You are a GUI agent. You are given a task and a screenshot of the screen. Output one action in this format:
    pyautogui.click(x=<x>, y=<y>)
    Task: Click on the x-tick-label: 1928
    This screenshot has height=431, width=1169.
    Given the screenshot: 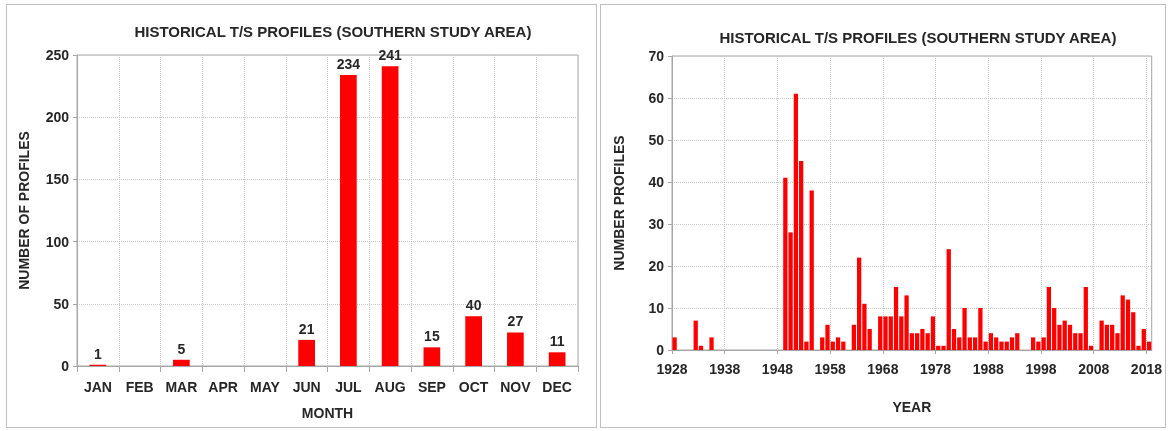 What is the action you would take?
    pyautogui.click(x=672, y=369)
    